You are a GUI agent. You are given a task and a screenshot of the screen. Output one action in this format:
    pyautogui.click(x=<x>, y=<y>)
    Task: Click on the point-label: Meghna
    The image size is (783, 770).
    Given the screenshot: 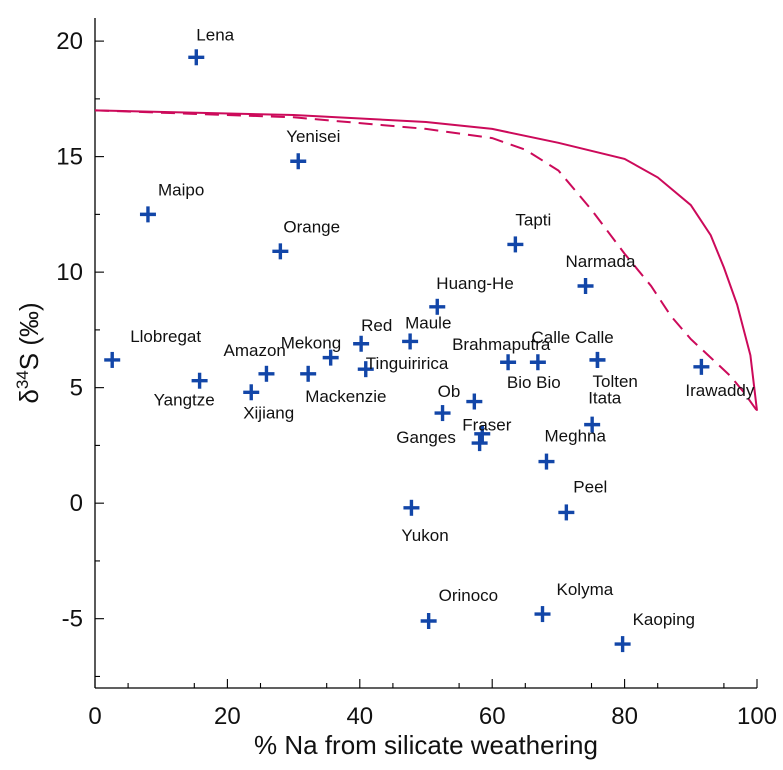 What is the action you would take?
    pyautogui.click(x=576, y=436)
    